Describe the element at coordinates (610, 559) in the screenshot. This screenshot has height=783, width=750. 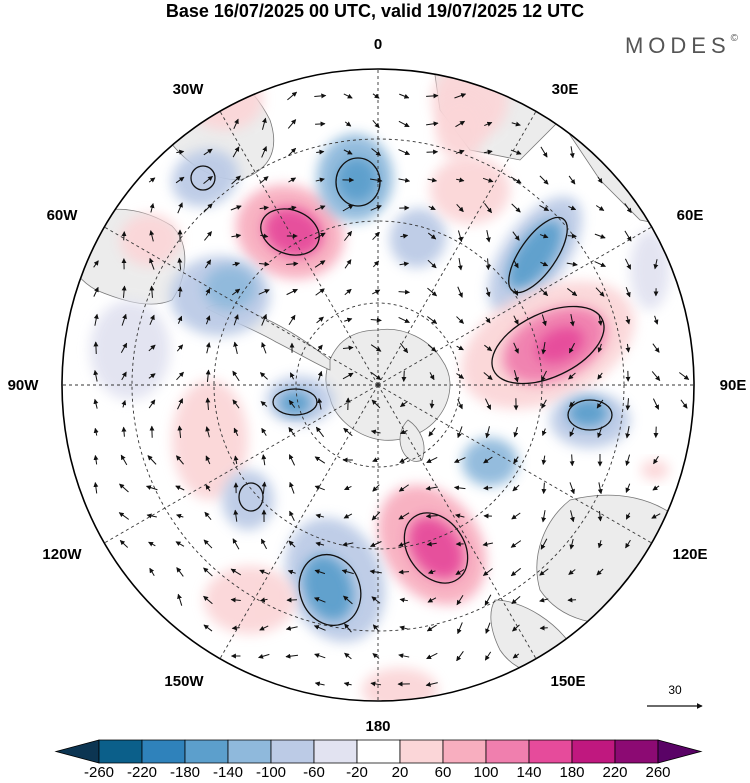
I see `land-mass` at that location.